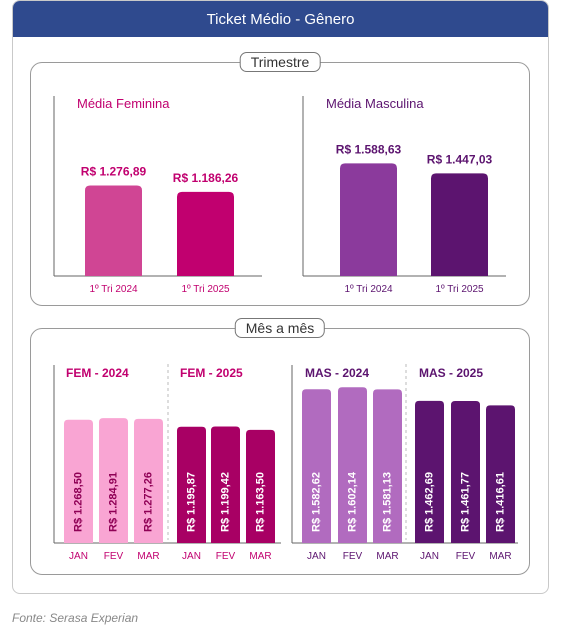 The image size is (561, 638). I want to click on month-category-label-mas-2025-2: FEV, so click(466, 556).